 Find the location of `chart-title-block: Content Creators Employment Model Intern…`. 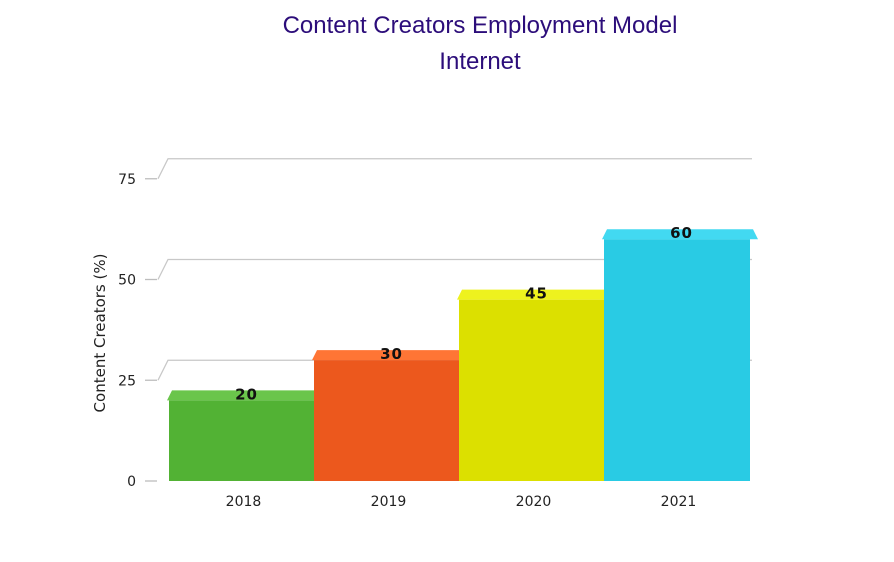

chart-title-block: Content Creators Employment Model Intern… is located at coordinates (447, 44).